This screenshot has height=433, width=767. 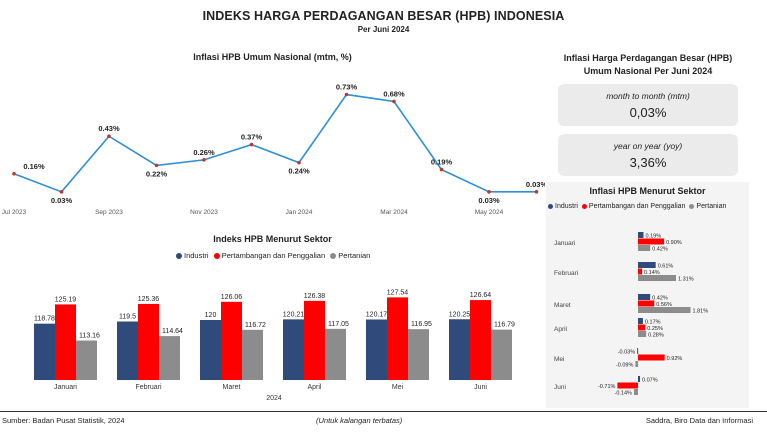 I want to click on hbar-data-label: 0.92%, so click(x=675, y=359).